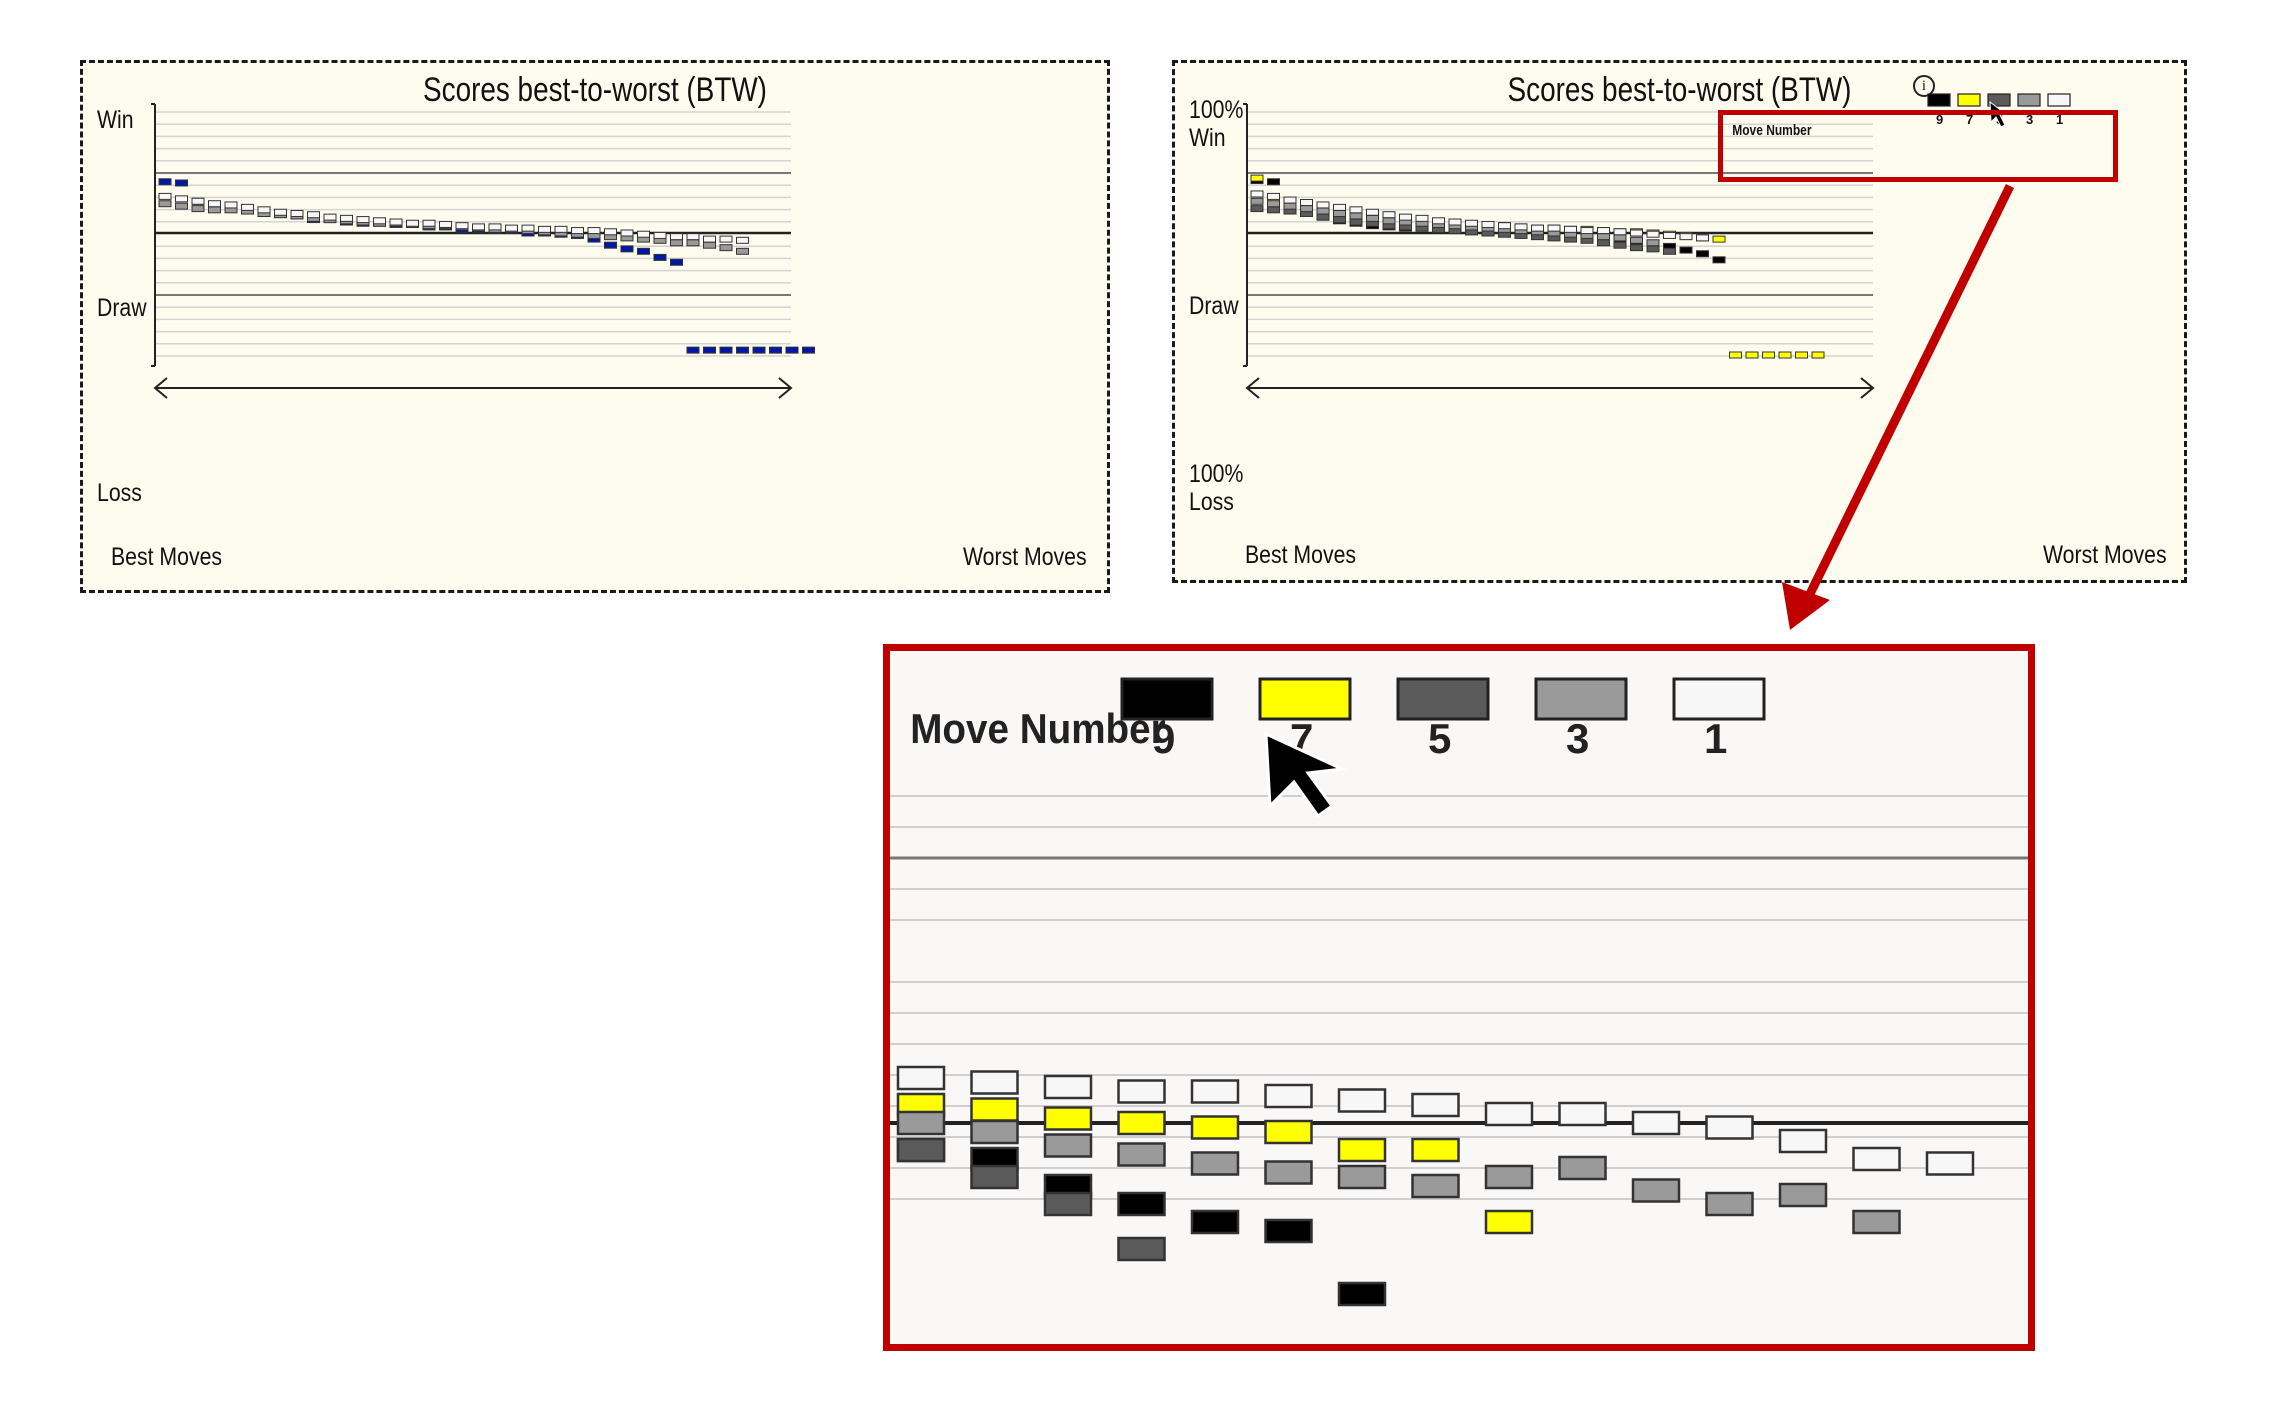 This screenshot has height=1416, width=2279. What do you see at coordinates (119, 493) in the screenshot?
I see `y-label-loss: Loss` at bounding box center [119, 493].